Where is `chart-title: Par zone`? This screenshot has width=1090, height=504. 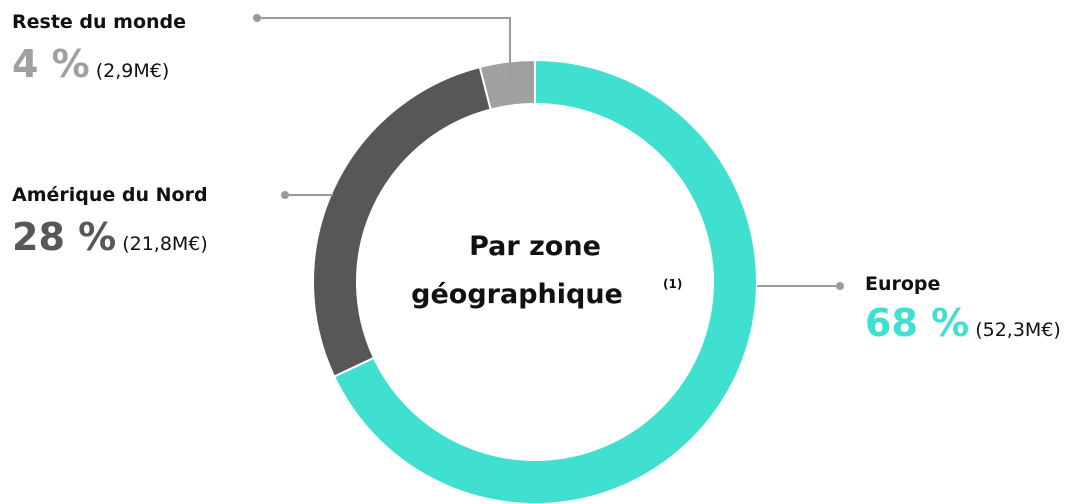
chart-title: Par zone is located at coordinates (535, 246).